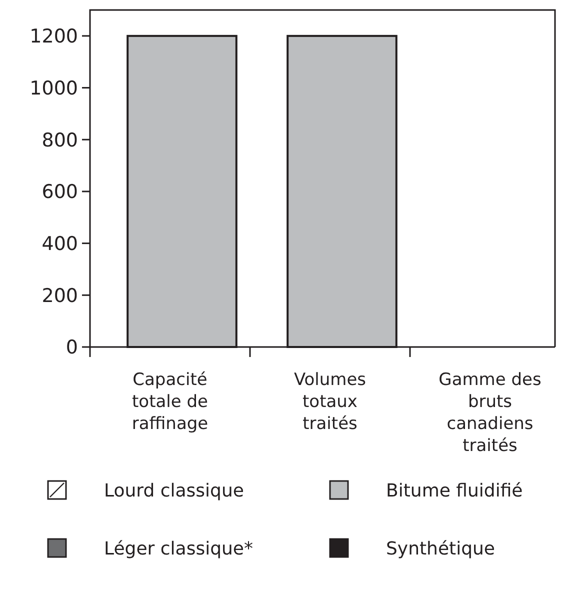 Image resolution: width=567 pixels, height=591 pixels. What do you see at coordinates (72, 347) in the screenshot?
I see `y-tick-label: 0` at bounding box center [72, 347].